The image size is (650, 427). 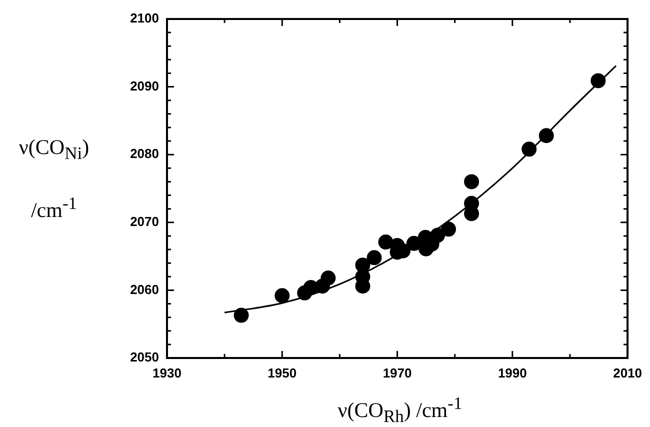 What do you see at coordinates (144, 357) in the screenshot?
I see `y-tick-label: 2050` at bounding box center [144, 357].